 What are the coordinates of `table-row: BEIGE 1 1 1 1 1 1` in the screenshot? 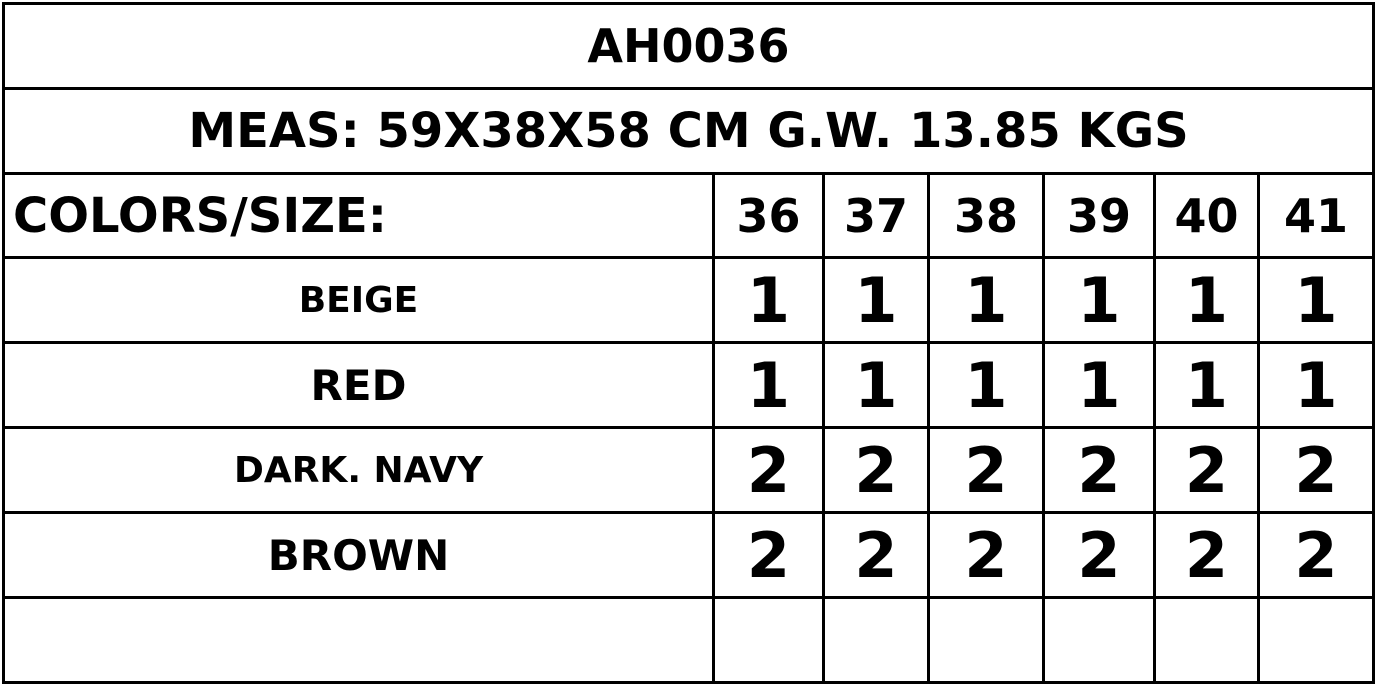 It's located at (688, 300).